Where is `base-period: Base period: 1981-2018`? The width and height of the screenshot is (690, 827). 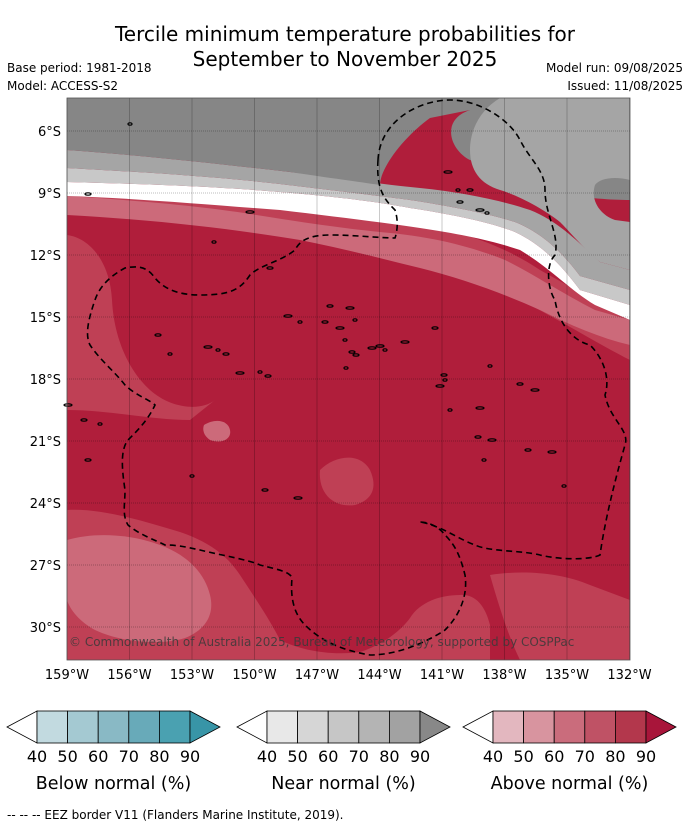 base-period: Base period: 1981-2018 is located at coordinates (79, 68).